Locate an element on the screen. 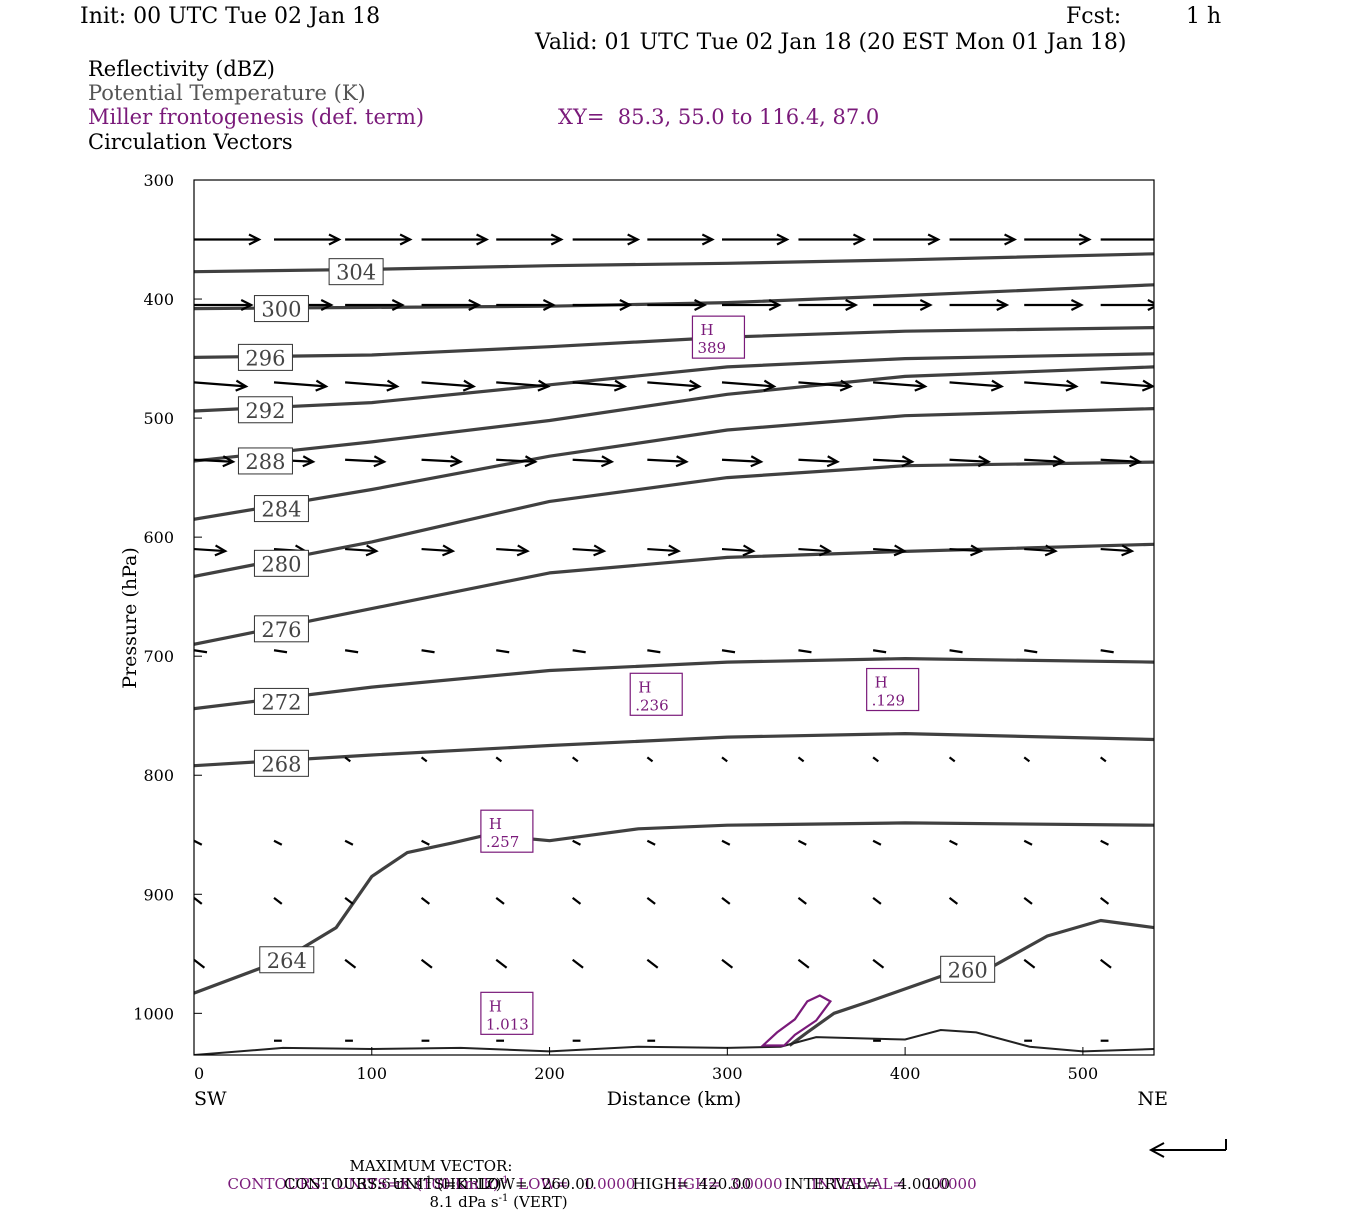 Image resolution: width=1350 pixels, height=1211 pixels. theta-label-value: 276 is located at coordinates (281, 630).